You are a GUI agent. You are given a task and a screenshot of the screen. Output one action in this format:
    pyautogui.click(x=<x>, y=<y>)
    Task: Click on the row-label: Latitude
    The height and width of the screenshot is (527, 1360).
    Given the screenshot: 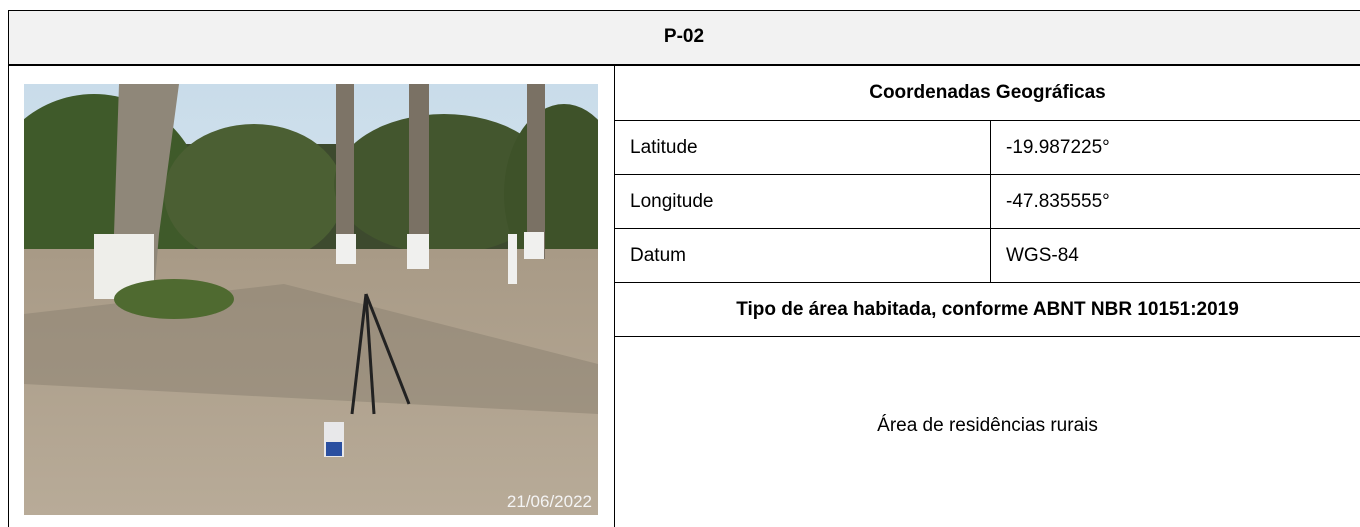 What is the action you would take?
    pyautogui.click(x=664, y=147)
    